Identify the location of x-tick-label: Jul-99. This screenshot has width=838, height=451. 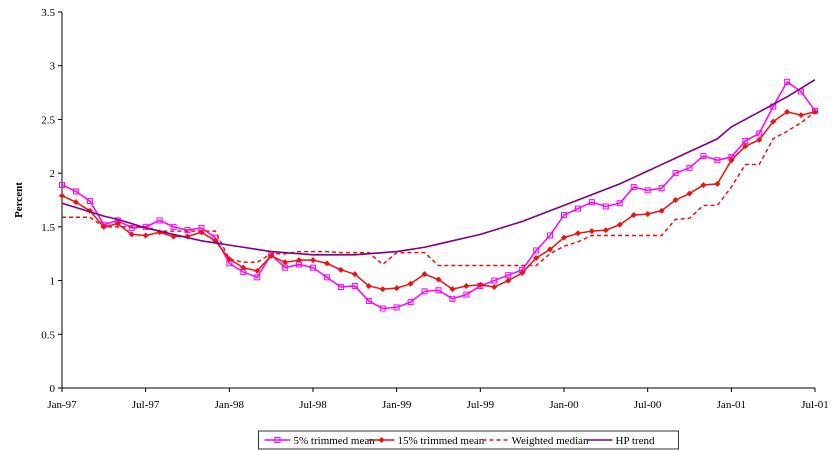
(481, 405).